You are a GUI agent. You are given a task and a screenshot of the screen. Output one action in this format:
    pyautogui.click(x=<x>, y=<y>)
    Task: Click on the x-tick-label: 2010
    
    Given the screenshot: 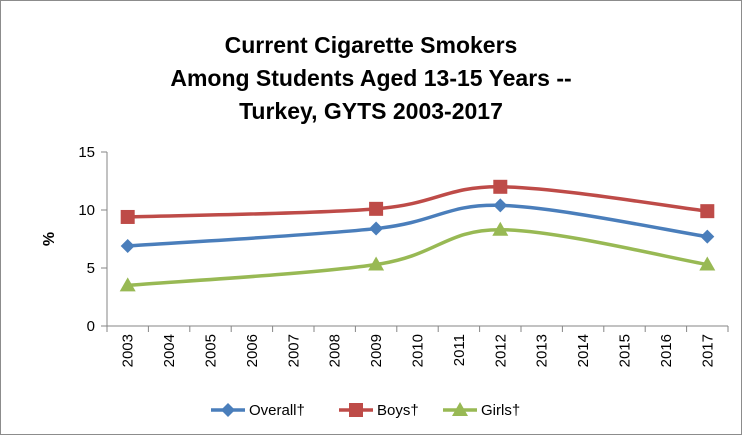 What is the action you would take?
    pyautogui.click(x=418, y=350)
    